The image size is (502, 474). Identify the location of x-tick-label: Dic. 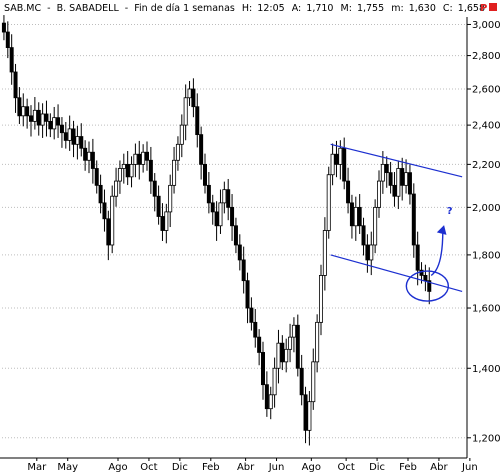
(377, 467).